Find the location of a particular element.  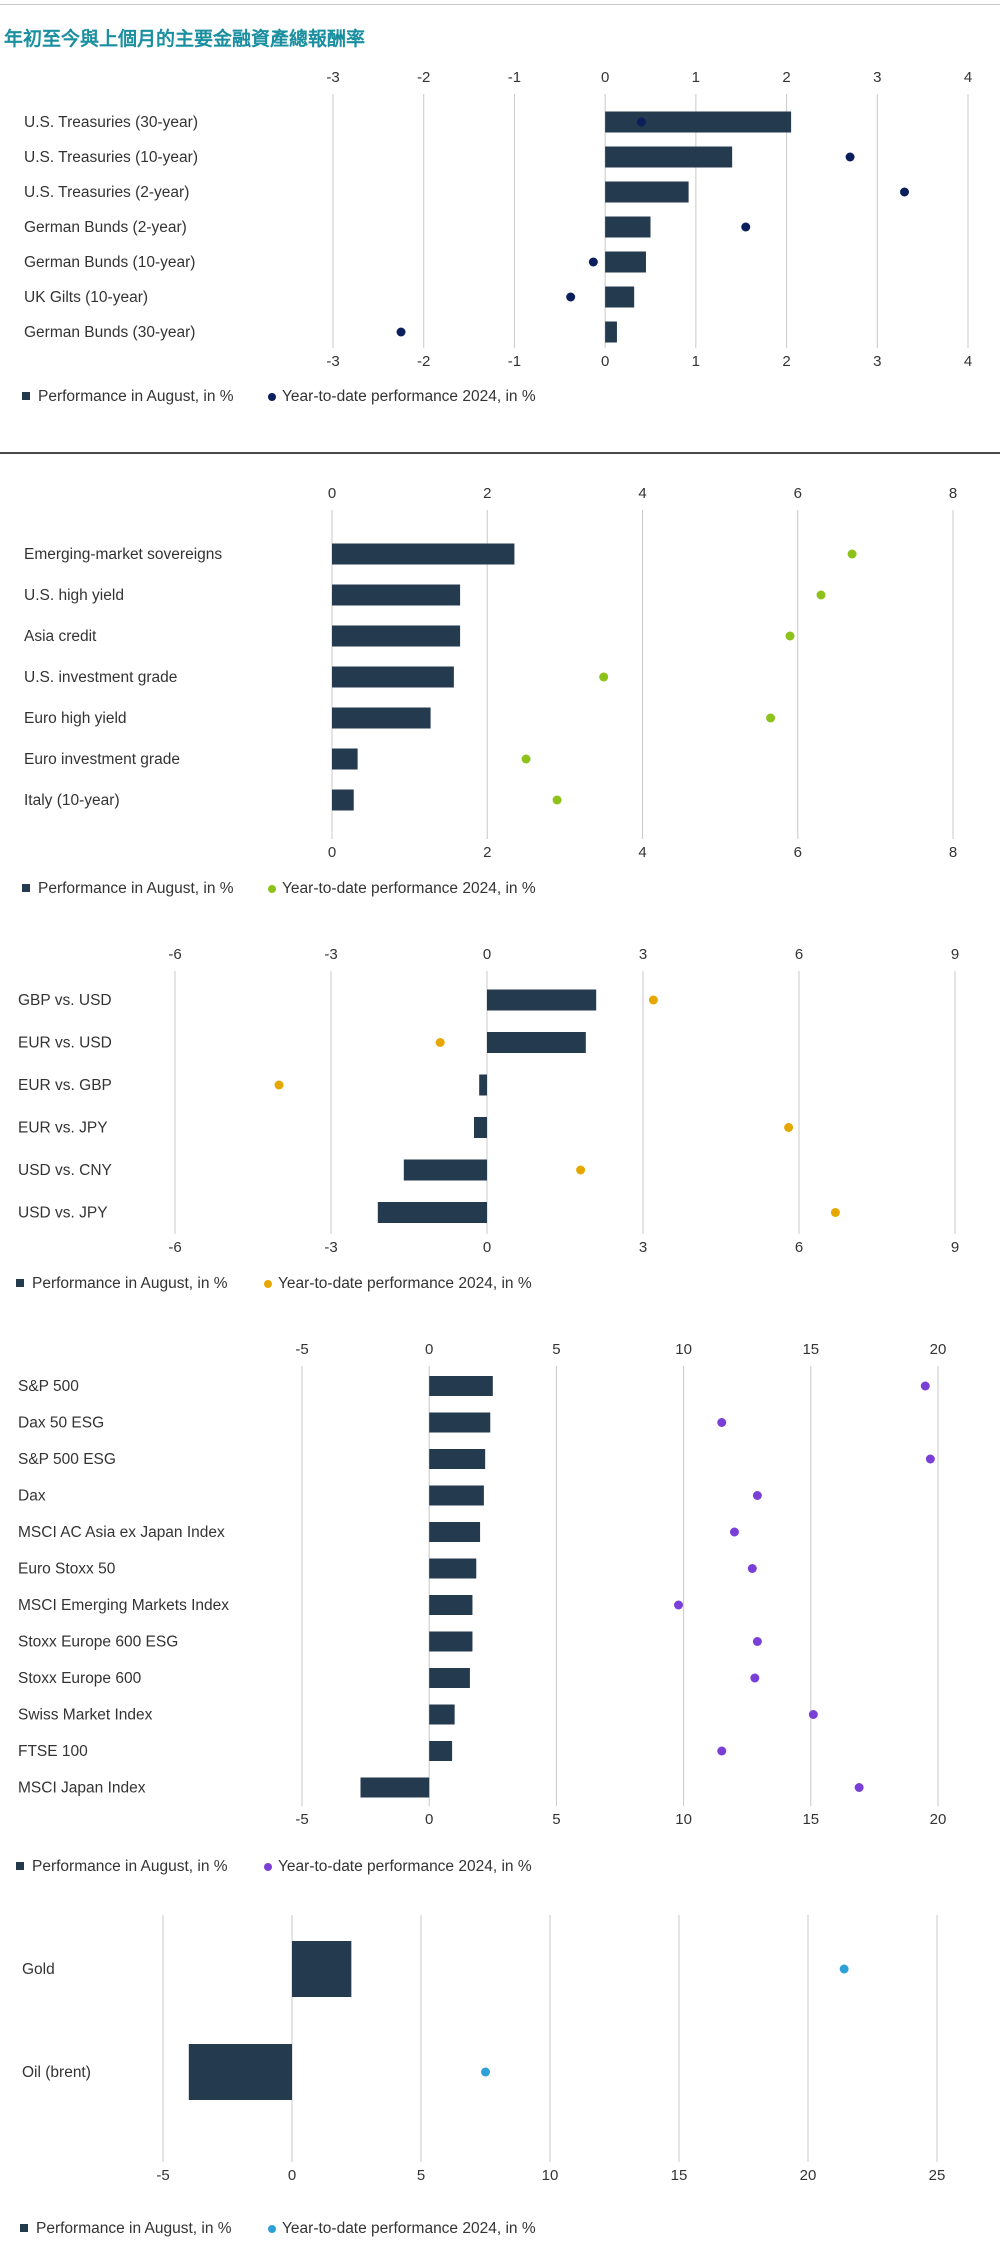

category-label: USD vs. CNY is located at coordinates (65, 1170).